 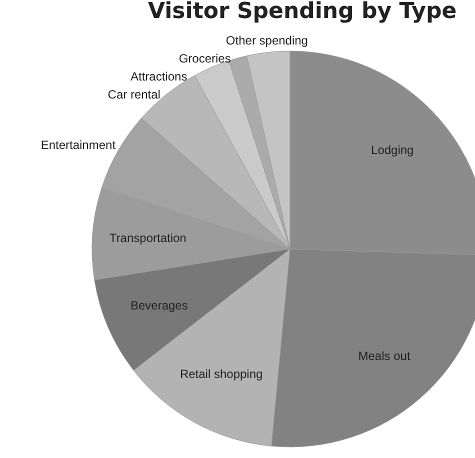 I want to click on slice-label: Groceries, so click(x=204, y=58).